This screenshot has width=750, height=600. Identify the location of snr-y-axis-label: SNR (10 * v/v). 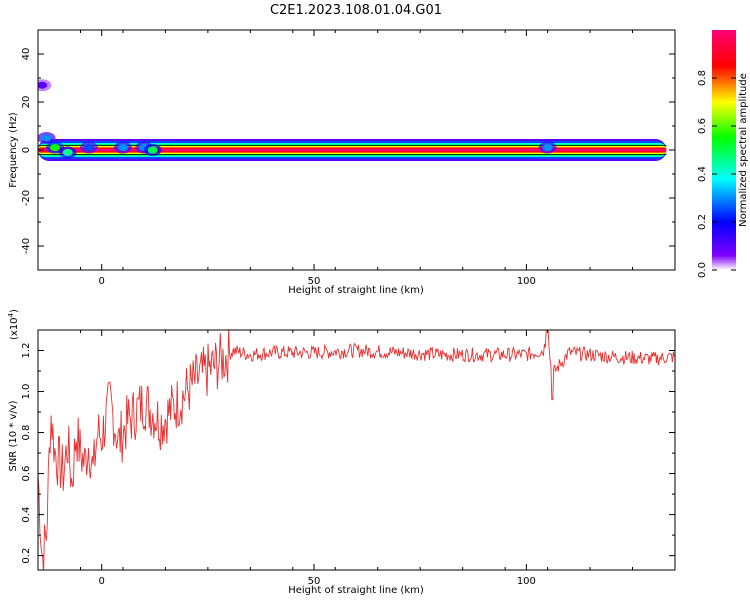
(13, 435).